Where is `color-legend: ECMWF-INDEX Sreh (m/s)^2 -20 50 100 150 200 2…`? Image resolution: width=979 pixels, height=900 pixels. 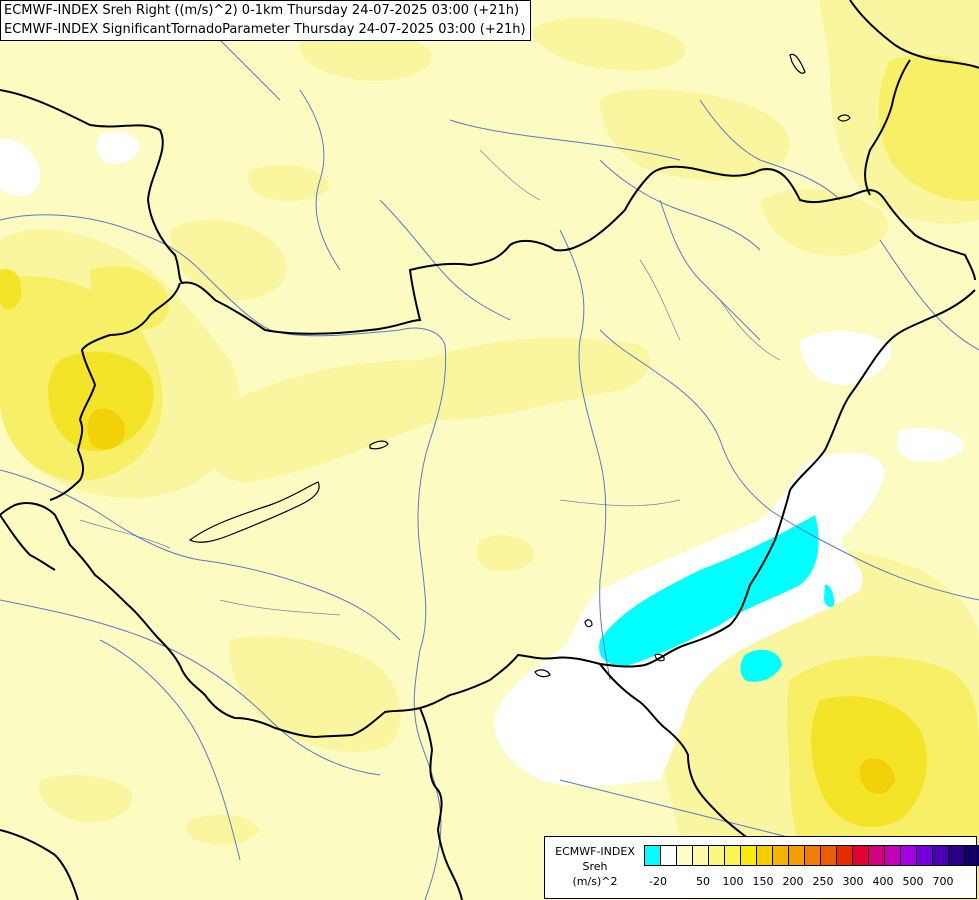 color-legend: ECMWF-INDEX Sreh (m/s)^2 -20 50 100 150 200 2… is located at coordinates (761, 867).